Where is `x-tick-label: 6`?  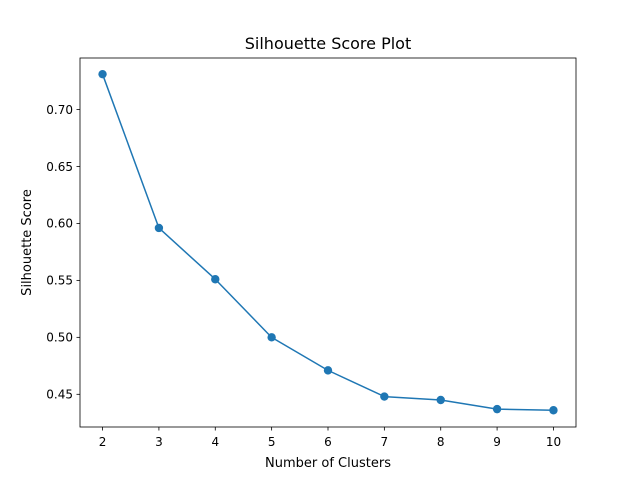
x-tick-label: 6 is located at coordinates (328, 442).